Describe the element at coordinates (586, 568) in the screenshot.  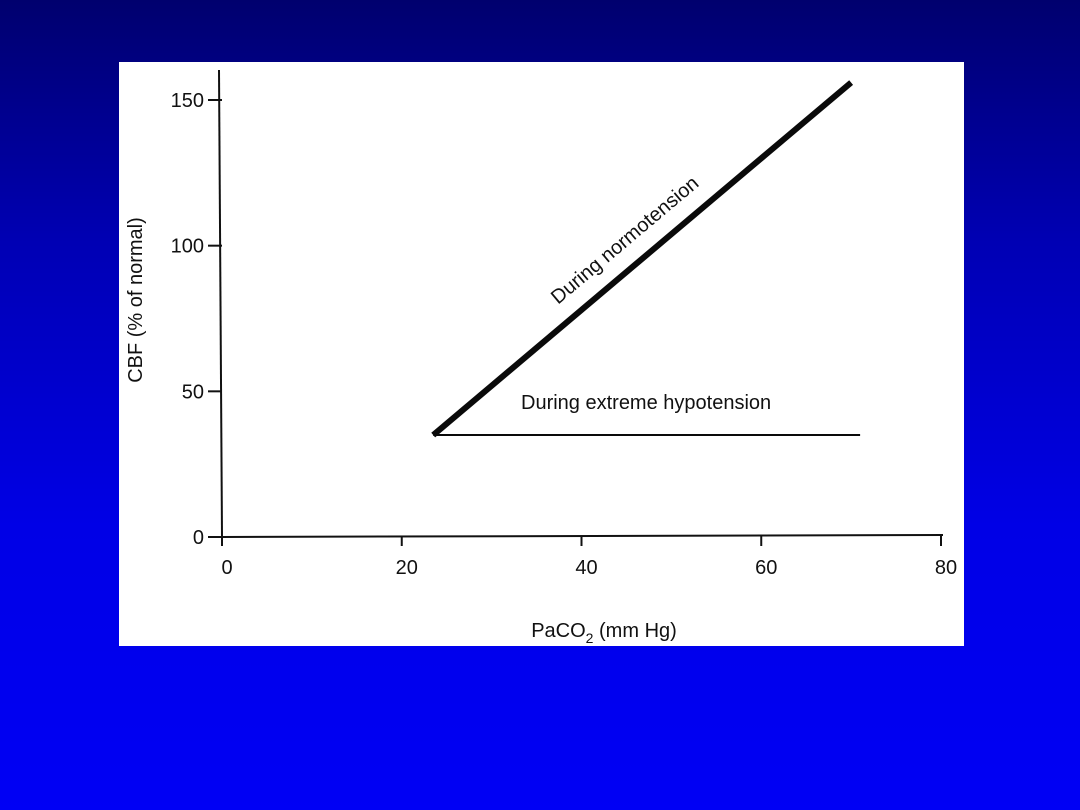
I see `x-tick-label: 40` at that location.